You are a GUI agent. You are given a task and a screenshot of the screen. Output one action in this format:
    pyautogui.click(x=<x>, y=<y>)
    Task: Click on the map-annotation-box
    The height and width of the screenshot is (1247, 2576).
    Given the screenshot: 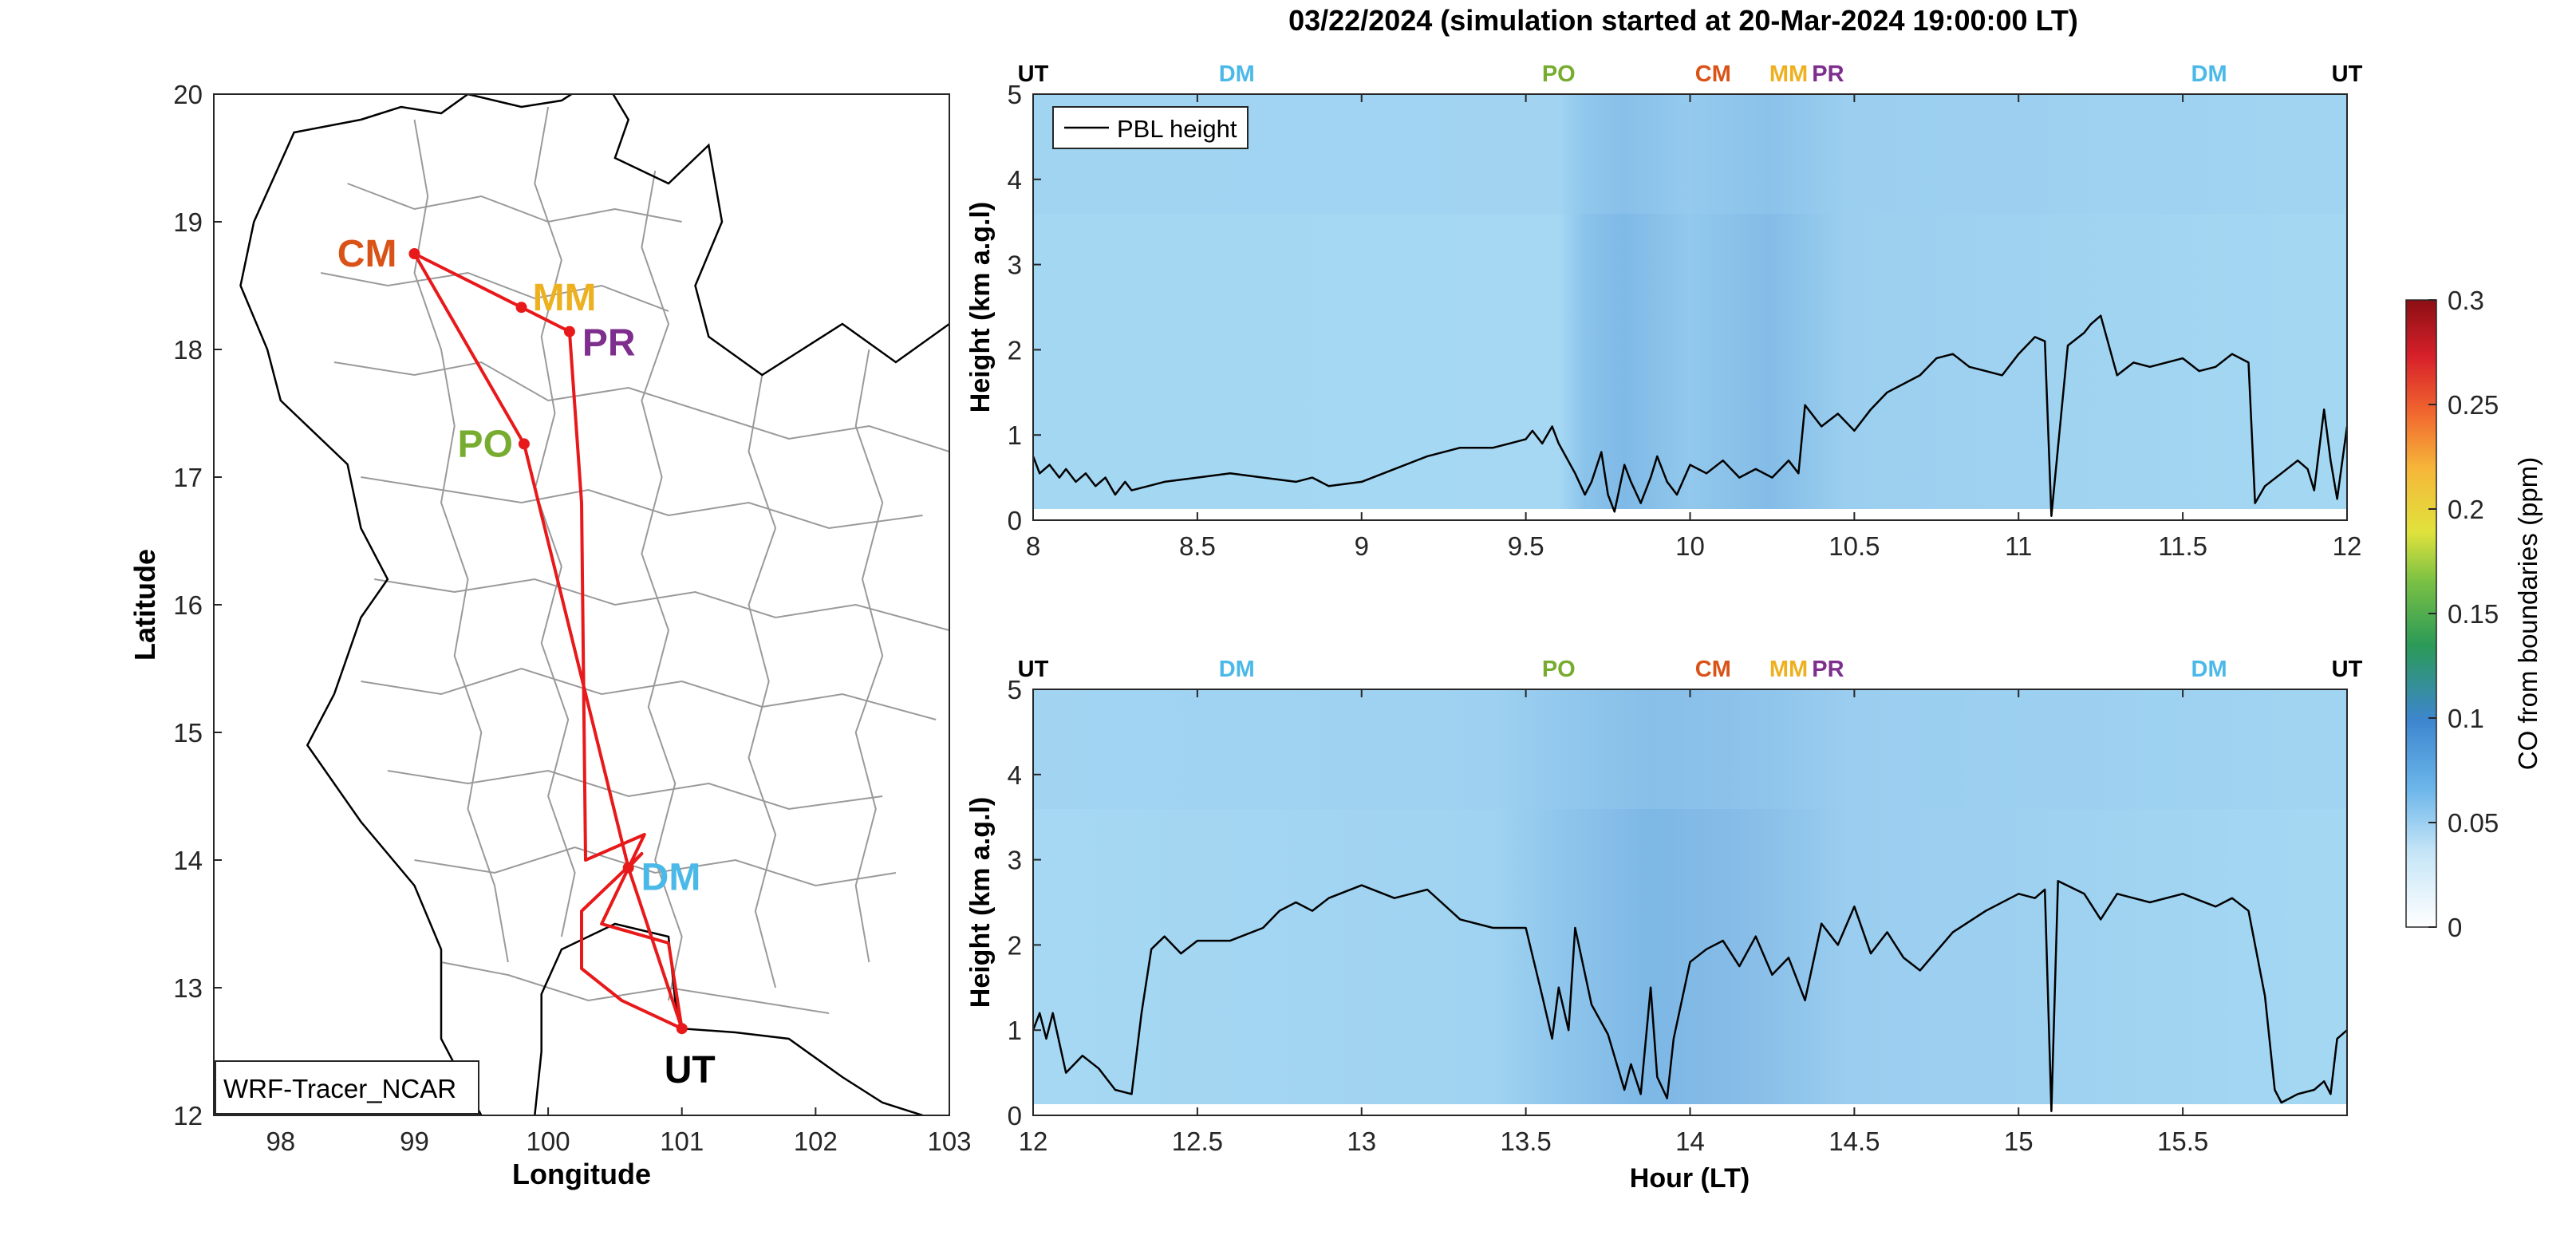 What is the action you would take?
    pyautogui.click(x=347, y=1088)
    